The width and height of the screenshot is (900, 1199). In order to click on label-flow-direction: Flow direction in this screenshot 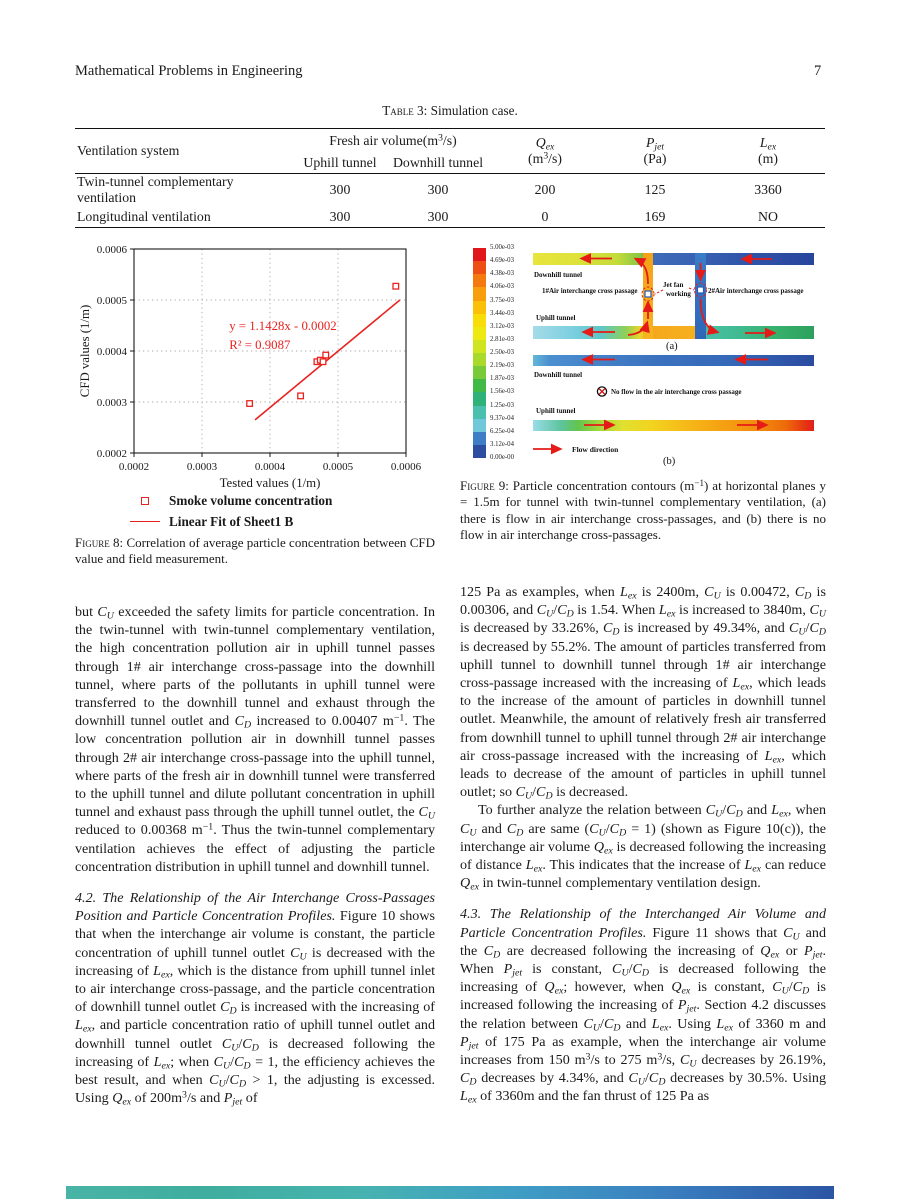, I will do `click(595, 449)`.